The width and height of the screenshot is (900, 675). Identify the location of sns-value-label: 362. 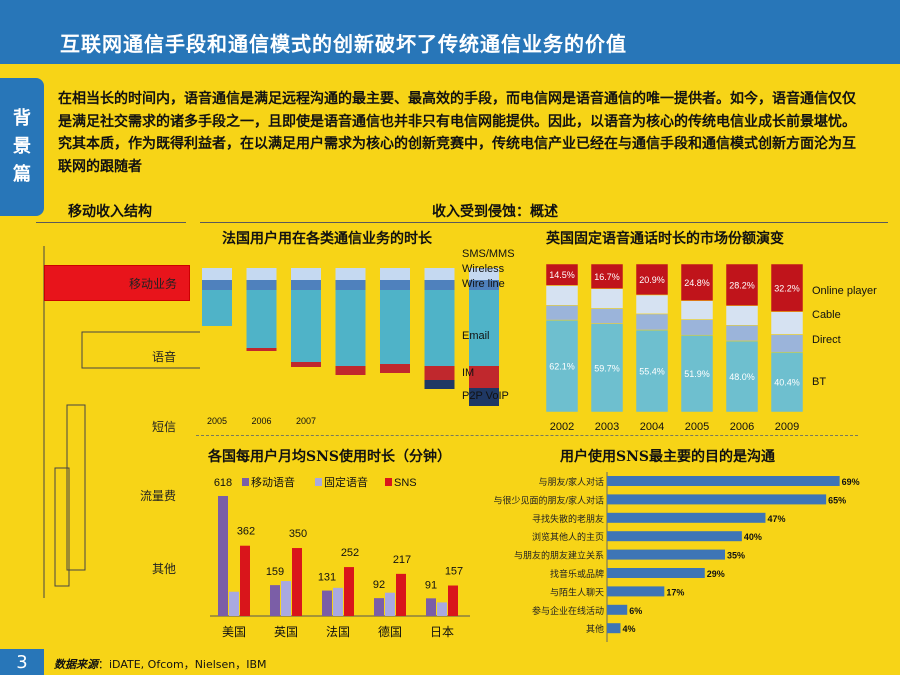
(246, 532).